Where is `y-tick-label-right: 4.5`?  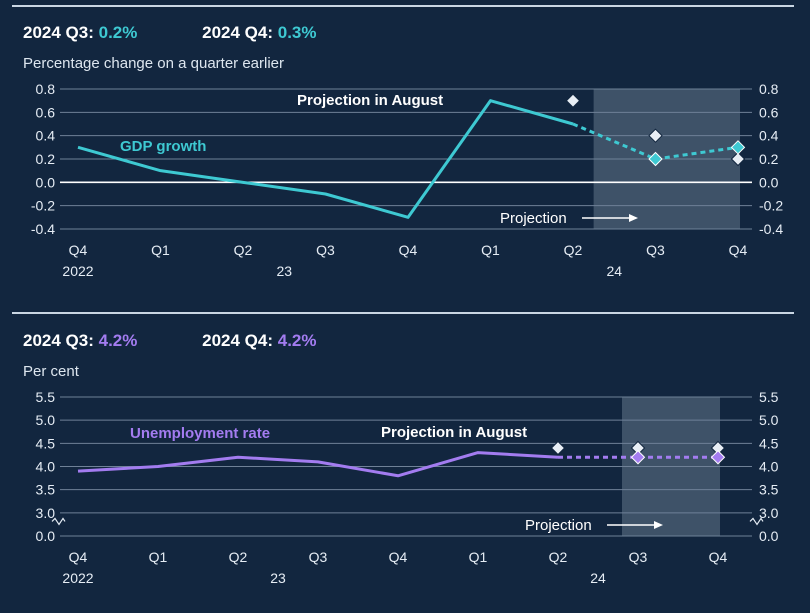 y-tick-label-right: 4.5 is located at coordinates (769, 443).